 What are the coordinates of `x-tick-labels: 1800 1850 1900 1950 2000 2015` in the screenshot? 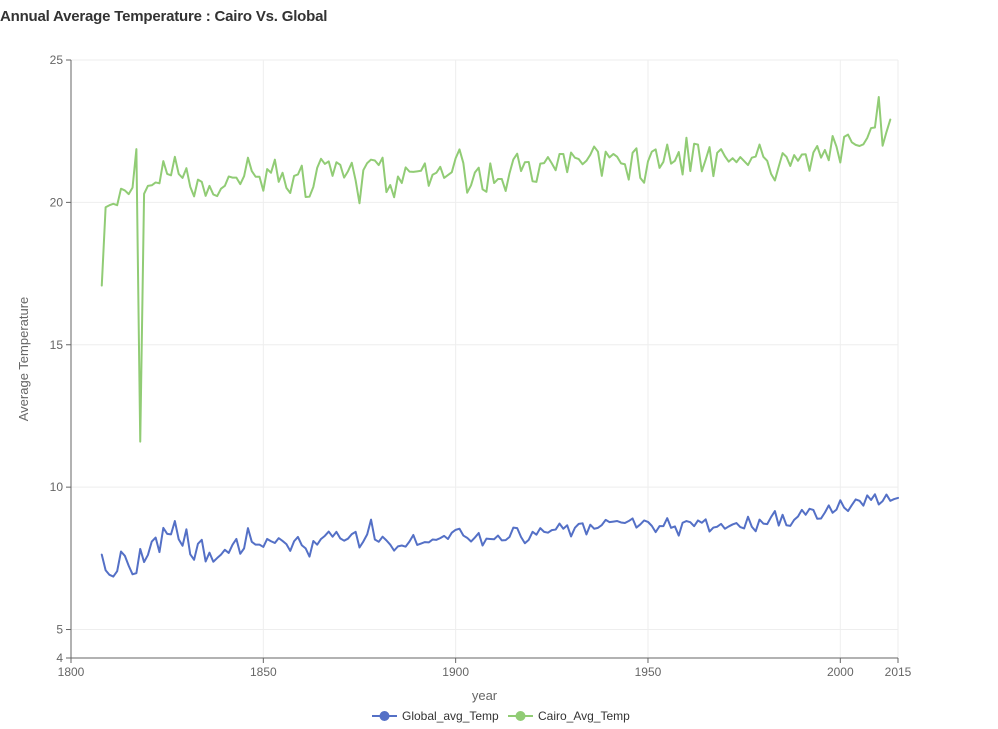 It's located at (485, 668).